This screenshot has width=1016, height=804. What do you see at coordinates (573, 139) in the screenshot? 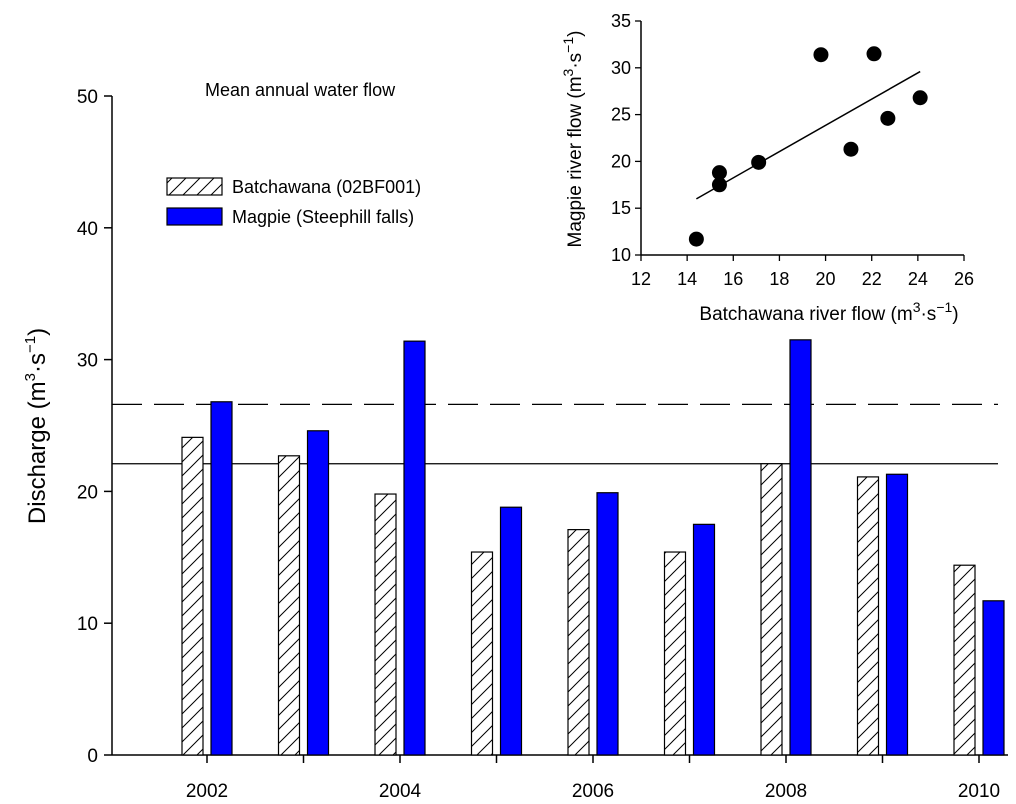
I see `inset-y-axis-title: Magpie river flow (m3·s−1)` at bounding box center [573, 139].